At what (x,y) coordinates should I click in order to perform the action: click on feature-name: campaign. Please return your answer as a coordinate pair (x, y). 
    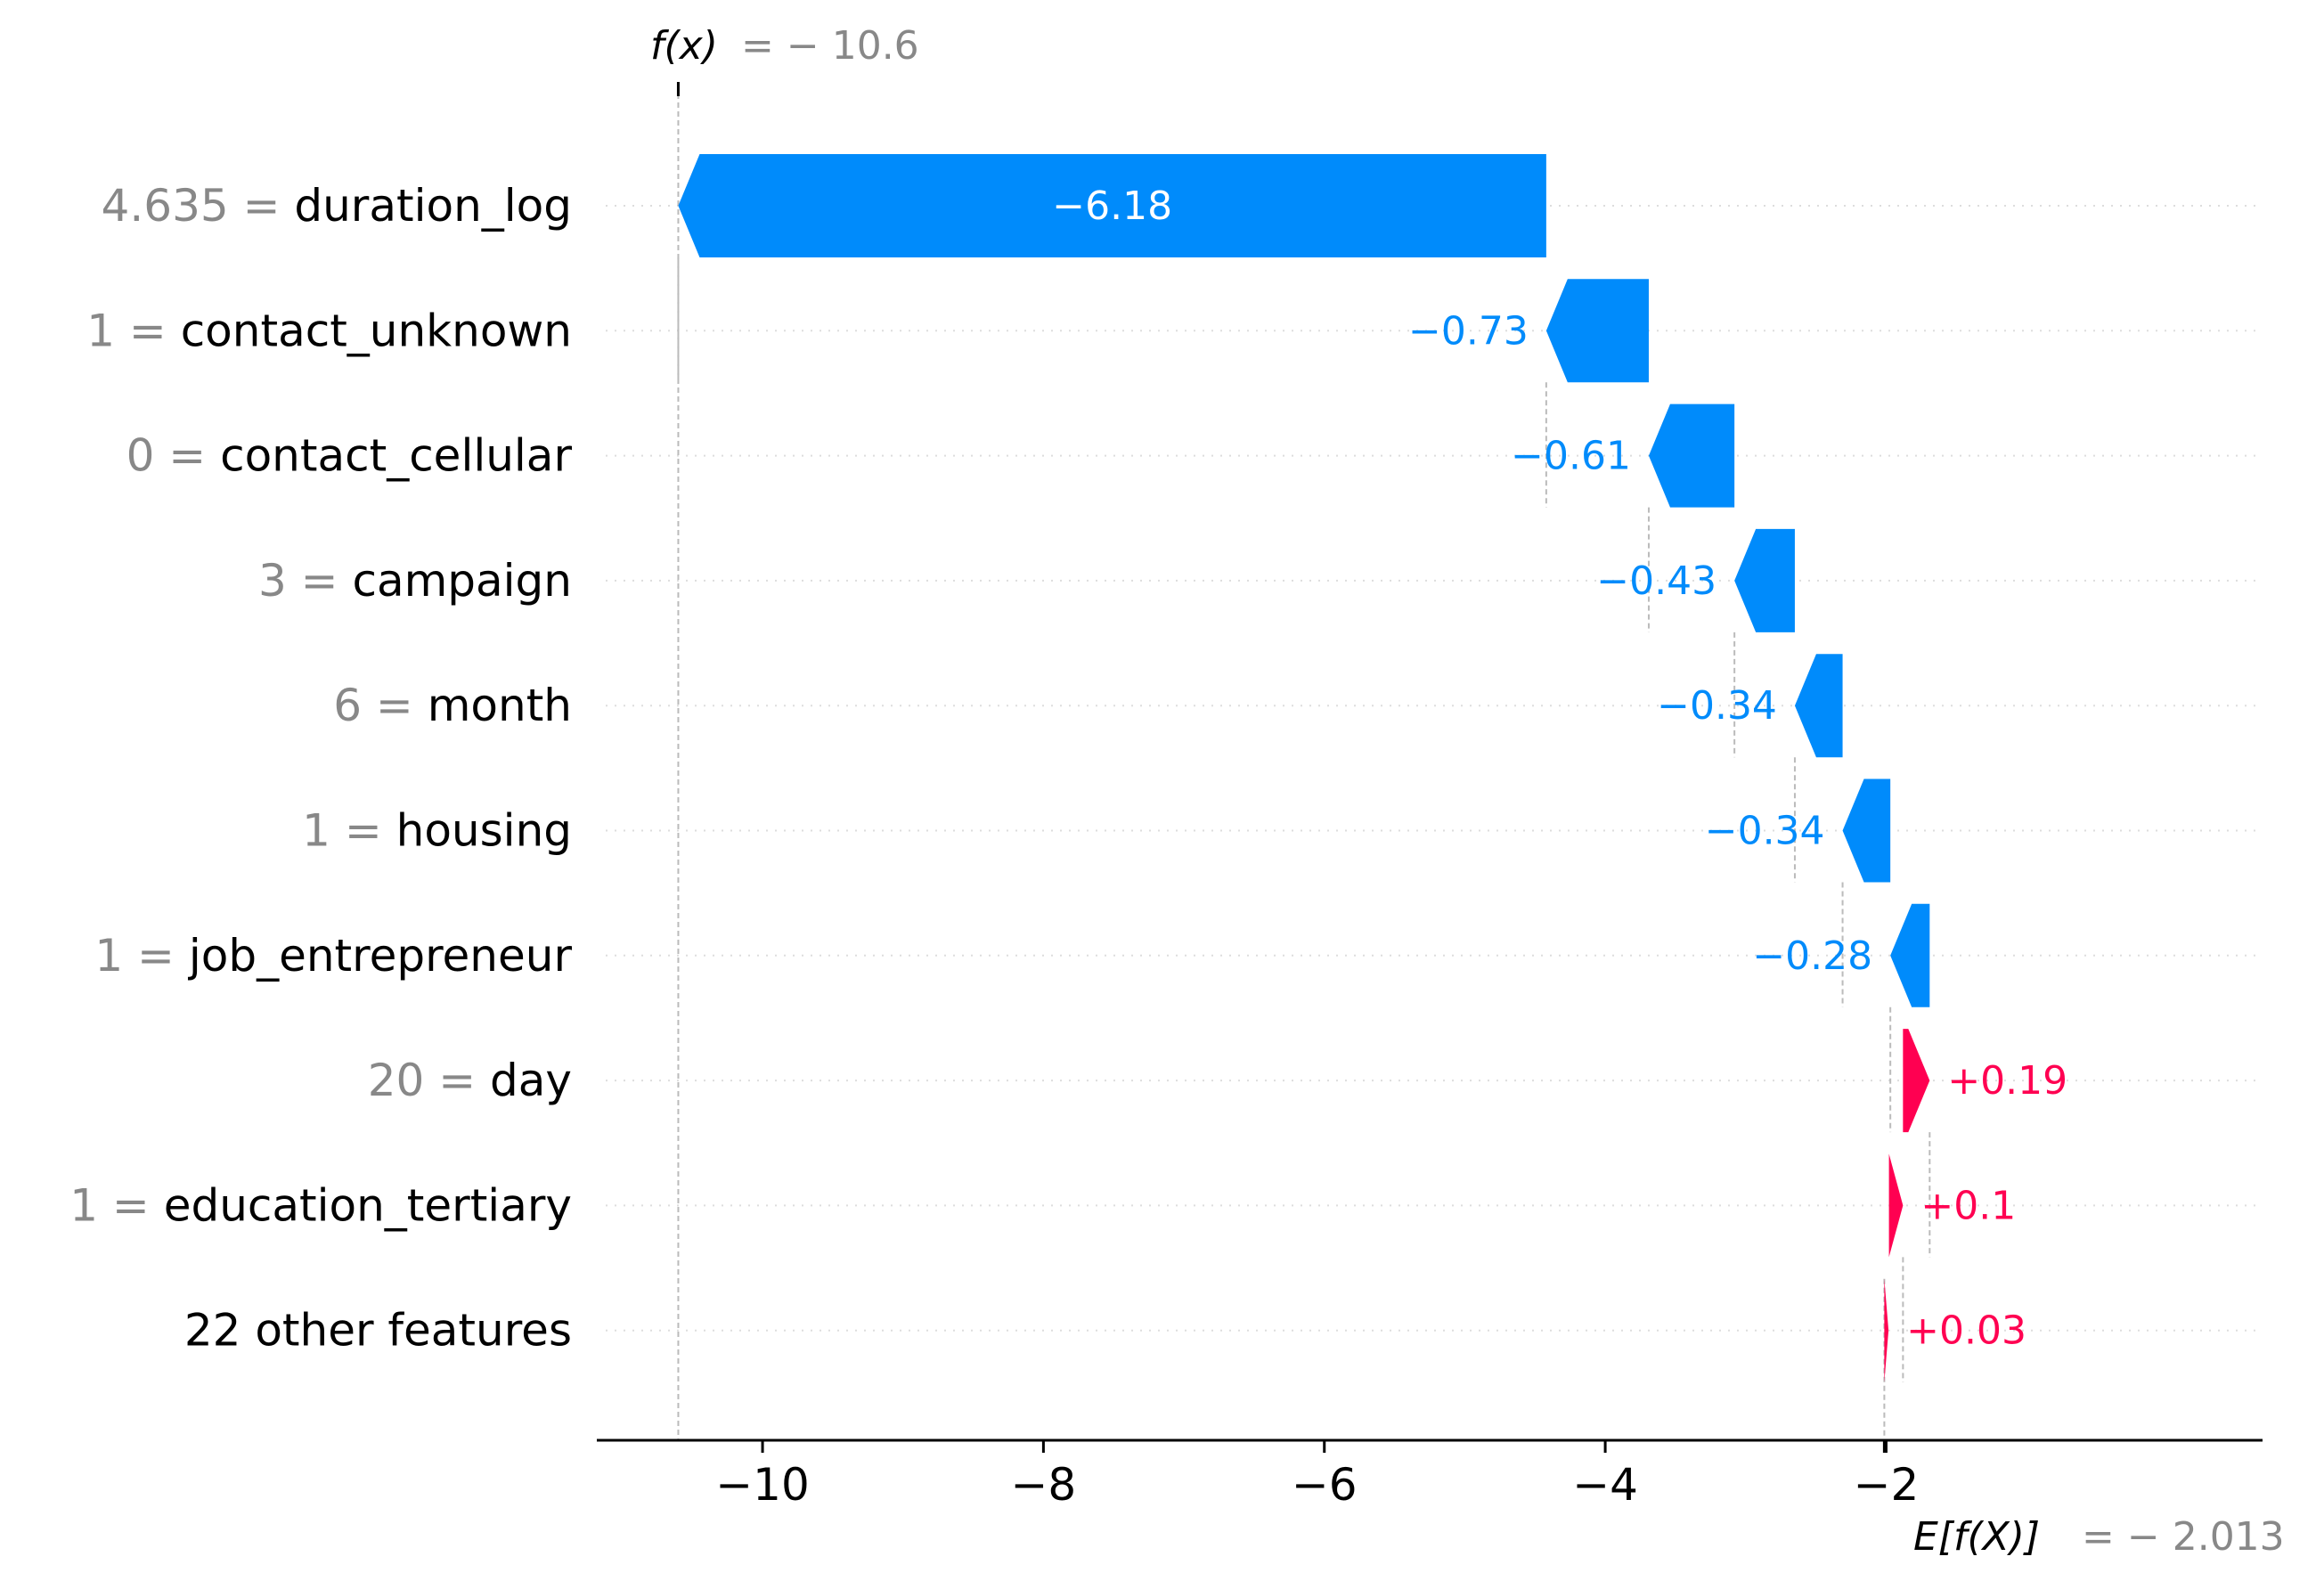
    Looking at the image, I should click on (462, 581).